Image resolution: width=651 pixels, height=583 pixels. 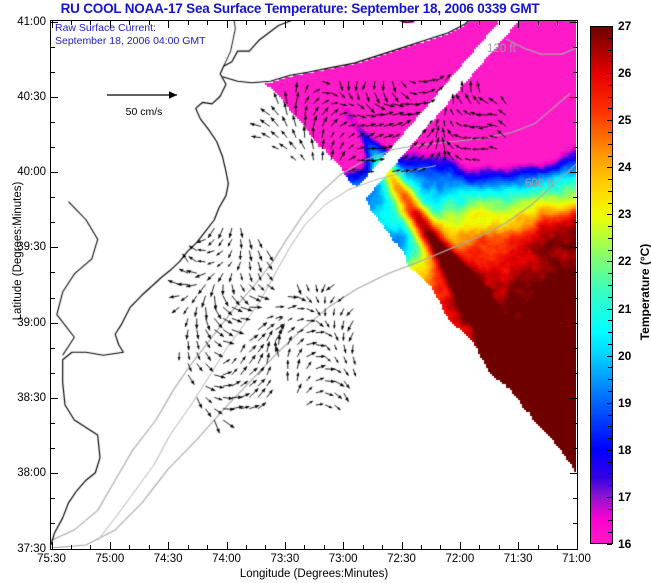 I want to click on x-axis-tick-label: 75:30, so click(x=51, y=559).